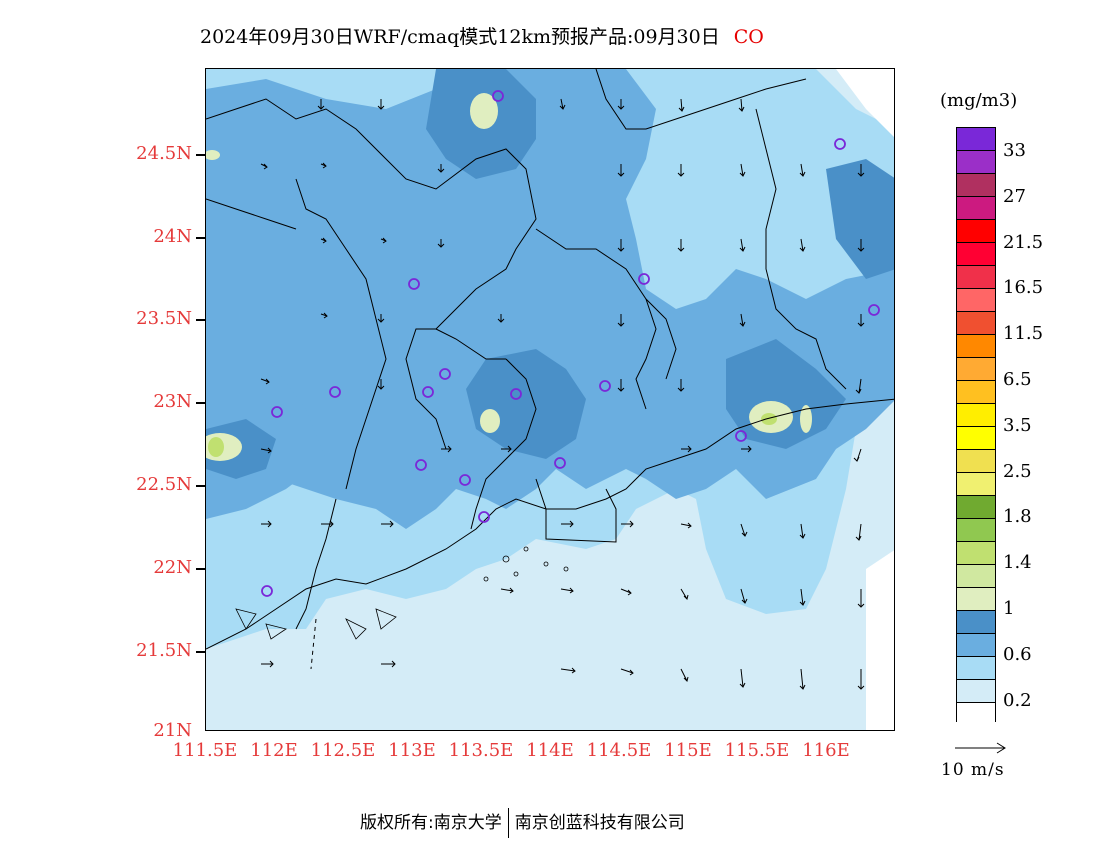  Describe the element at coordinates (973, 770) in the screenshot. I see `wind-reference-label: 10 m/s` at that location.